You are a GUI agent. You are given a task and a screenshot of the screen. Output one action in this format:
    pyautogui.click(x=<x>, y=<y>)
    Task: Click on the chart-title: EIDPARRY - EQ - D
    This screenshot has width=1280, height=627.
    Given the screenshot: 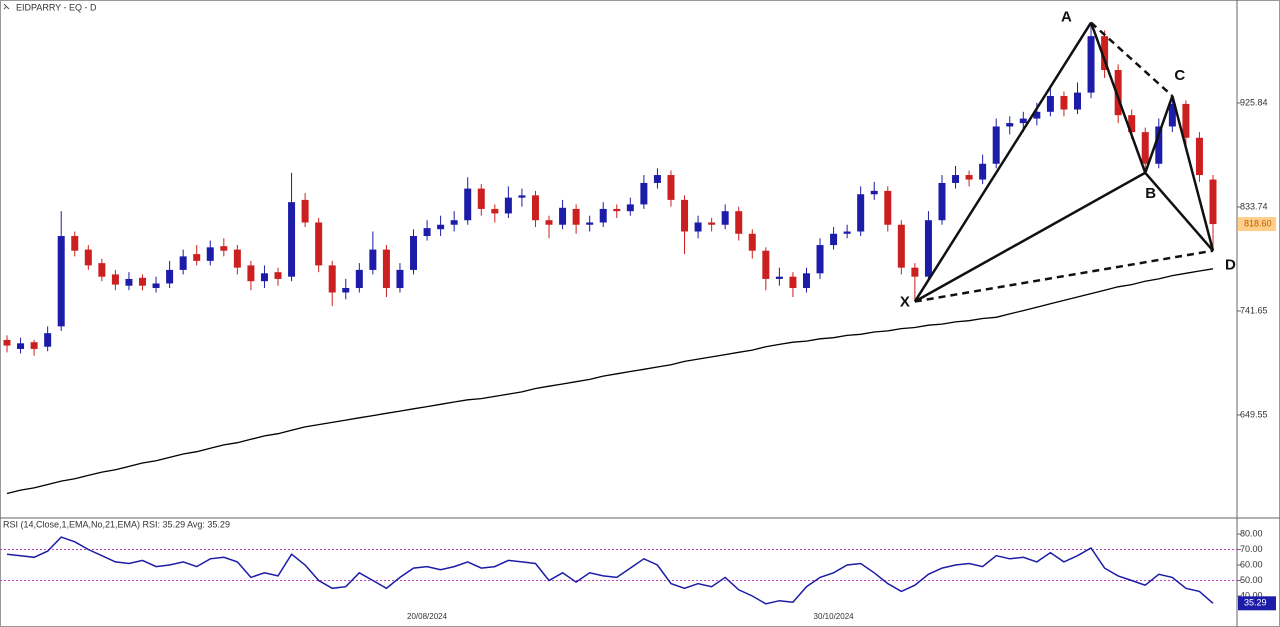 What is the action you would take?
    pyautogui.click(x=56, y=7)
    